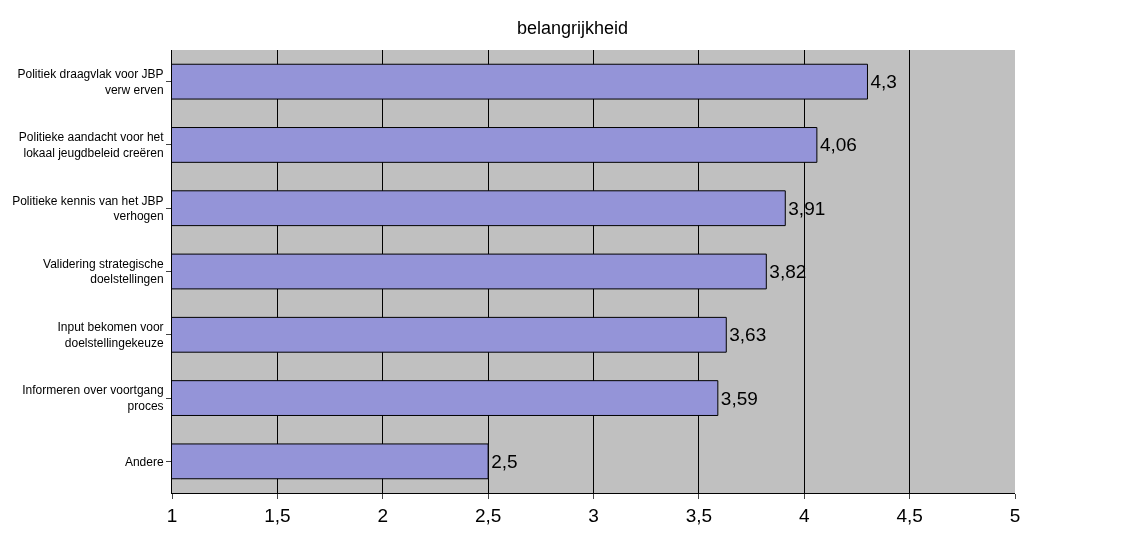 Image resolution: width=1145 pixels, height=538 pixels. Describe the element at coordinates (144, 461) in the screenshot. I see `y-tick-label: Andere` at that location.